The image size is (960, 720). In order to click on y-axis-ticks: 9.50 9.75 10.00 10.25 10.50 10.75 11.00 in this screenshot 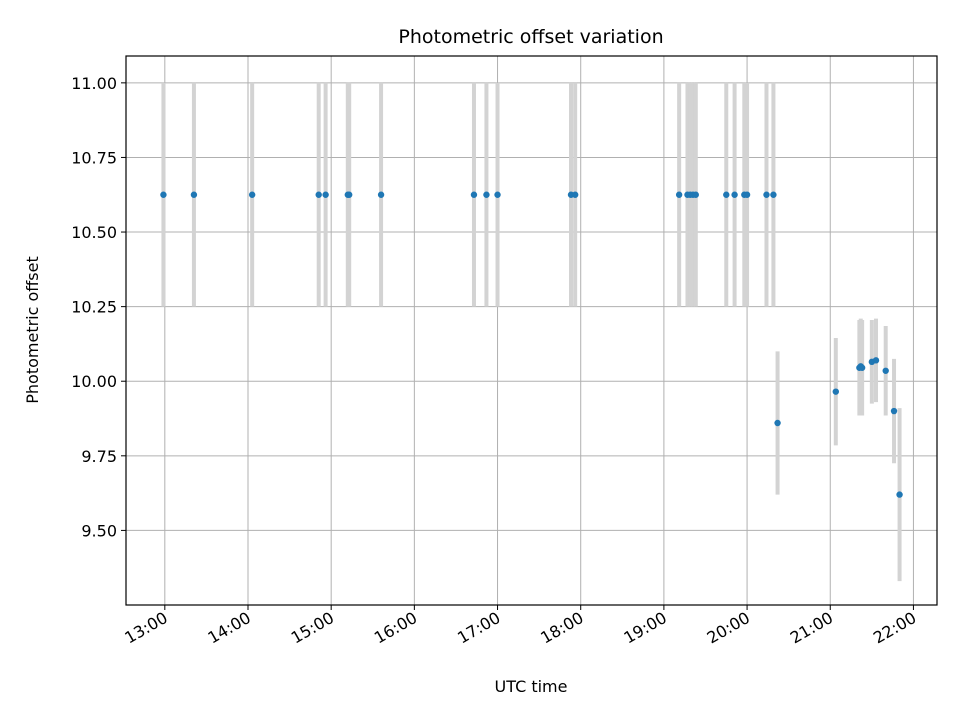, I will do `click(98, 307)`.